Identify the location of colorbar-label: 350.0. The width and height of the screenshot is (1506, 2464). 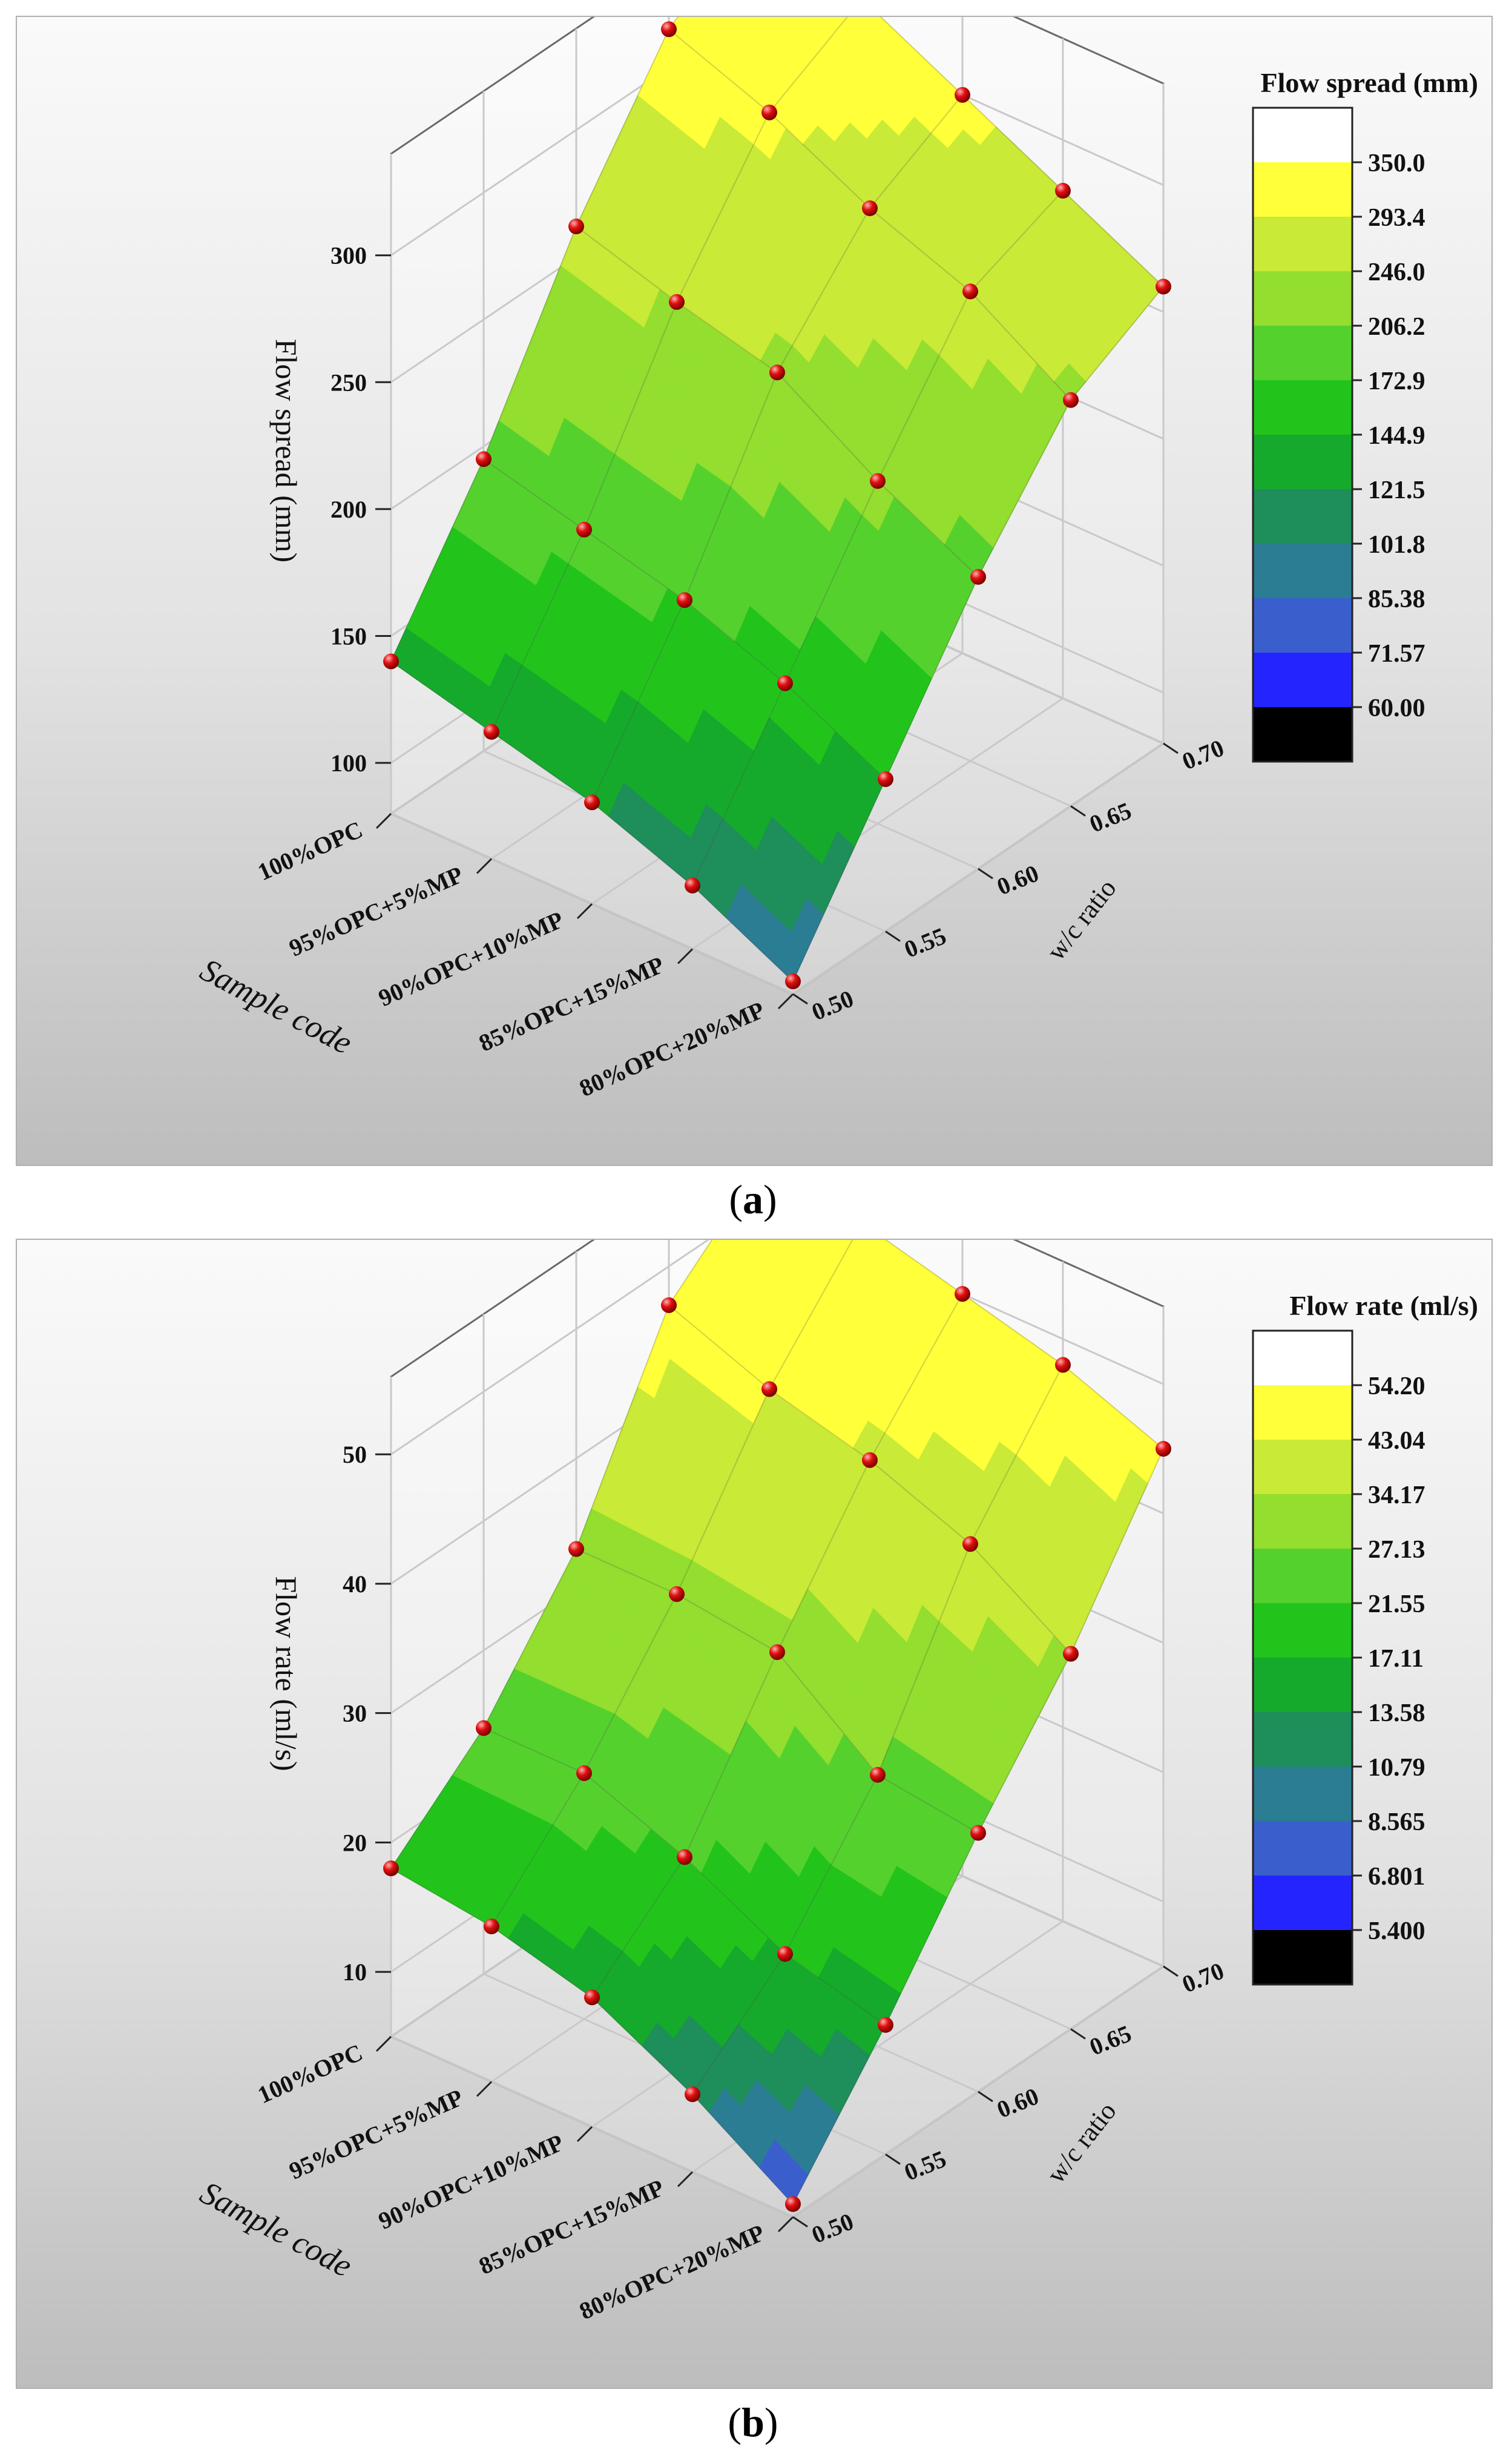
(1397, 163).